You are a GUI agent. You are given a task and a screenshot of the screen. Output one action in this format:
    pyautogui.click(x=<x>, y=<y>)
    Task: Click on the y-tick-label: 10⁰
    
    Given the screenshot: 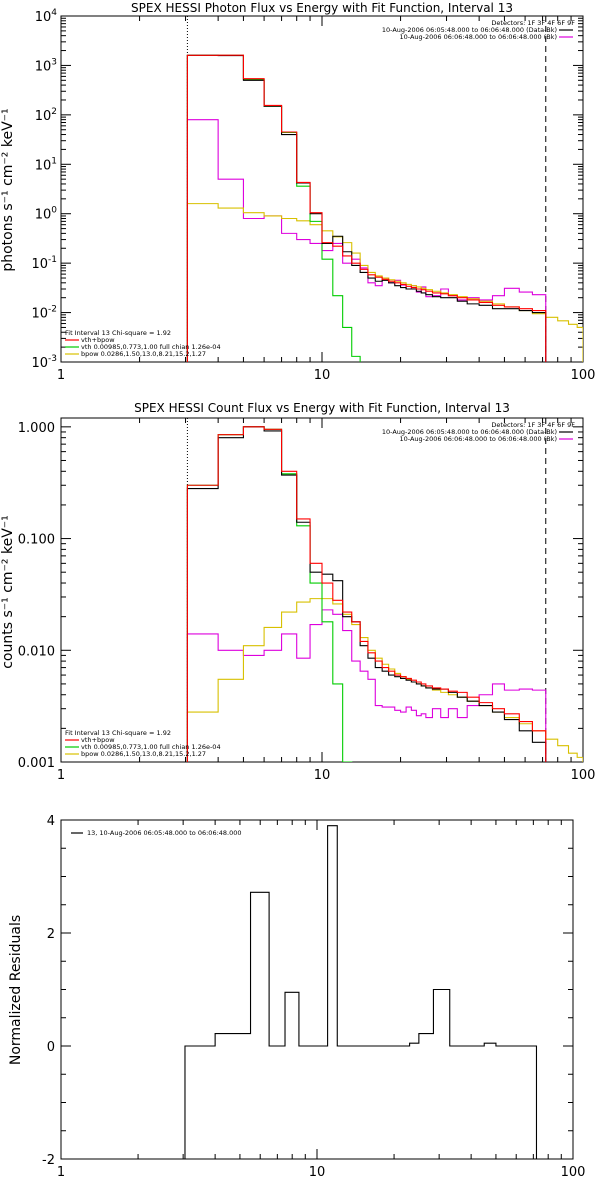 What is the action you would take?
    pyautogui.click(x=46, y=214)
    